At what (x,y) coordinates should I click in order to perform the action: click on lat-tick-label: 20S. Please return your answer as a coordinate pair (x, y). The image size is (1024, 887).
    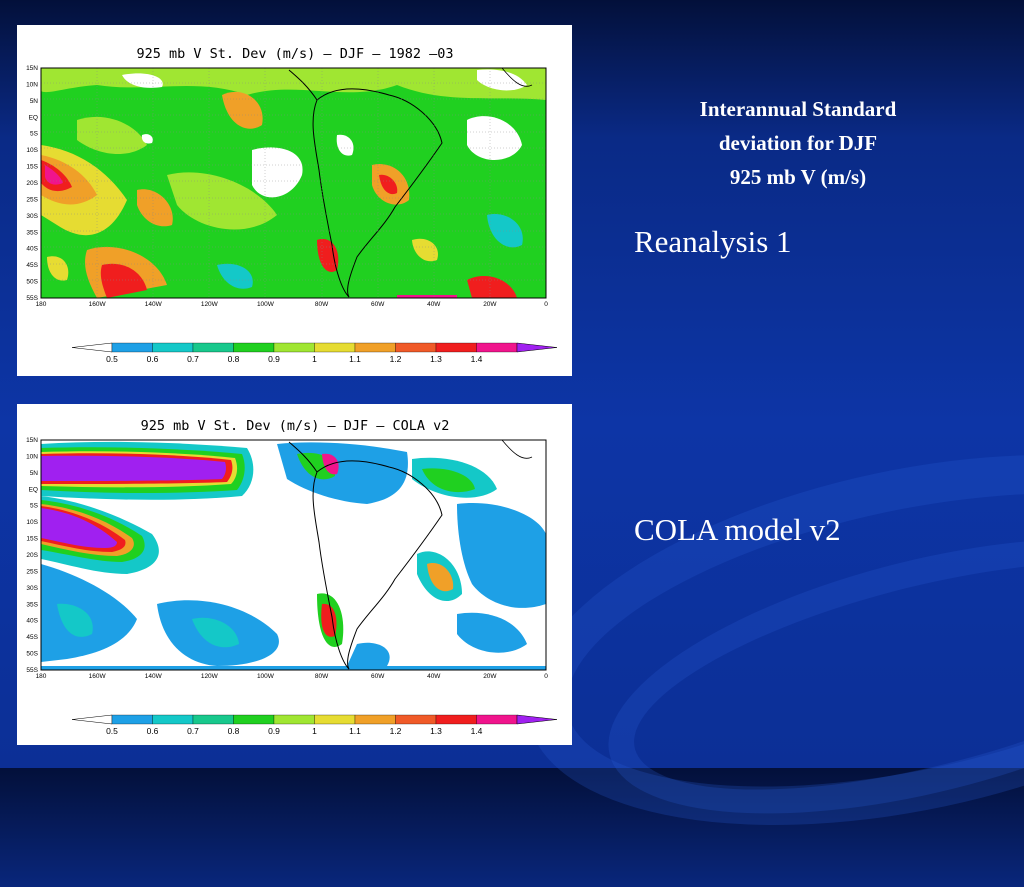
    Looking at the image, I should click on (32, 555).